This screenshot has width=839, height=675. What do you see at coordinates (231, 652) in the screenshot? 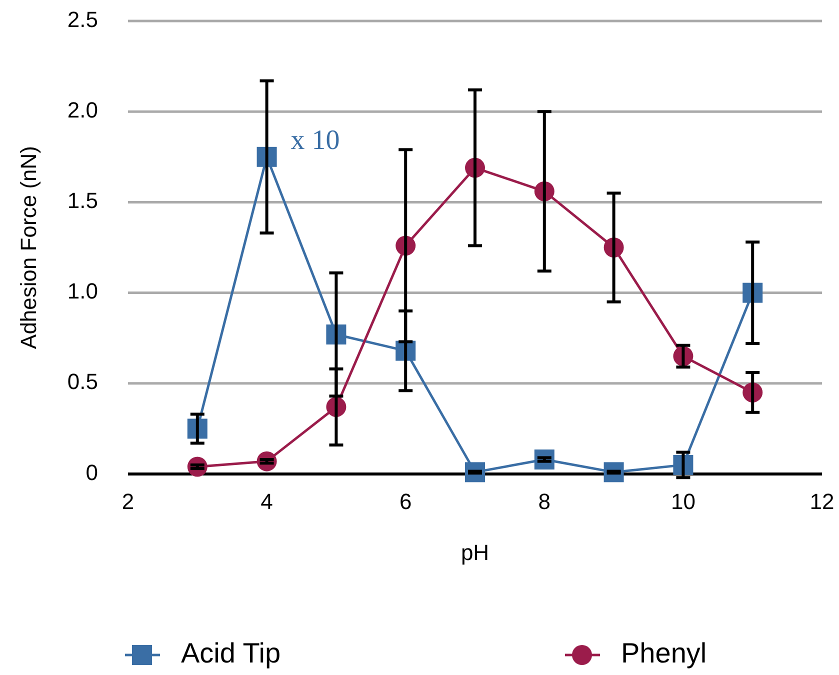
I see `legend-label: Acid Tip` at bounding box center [231, 652].